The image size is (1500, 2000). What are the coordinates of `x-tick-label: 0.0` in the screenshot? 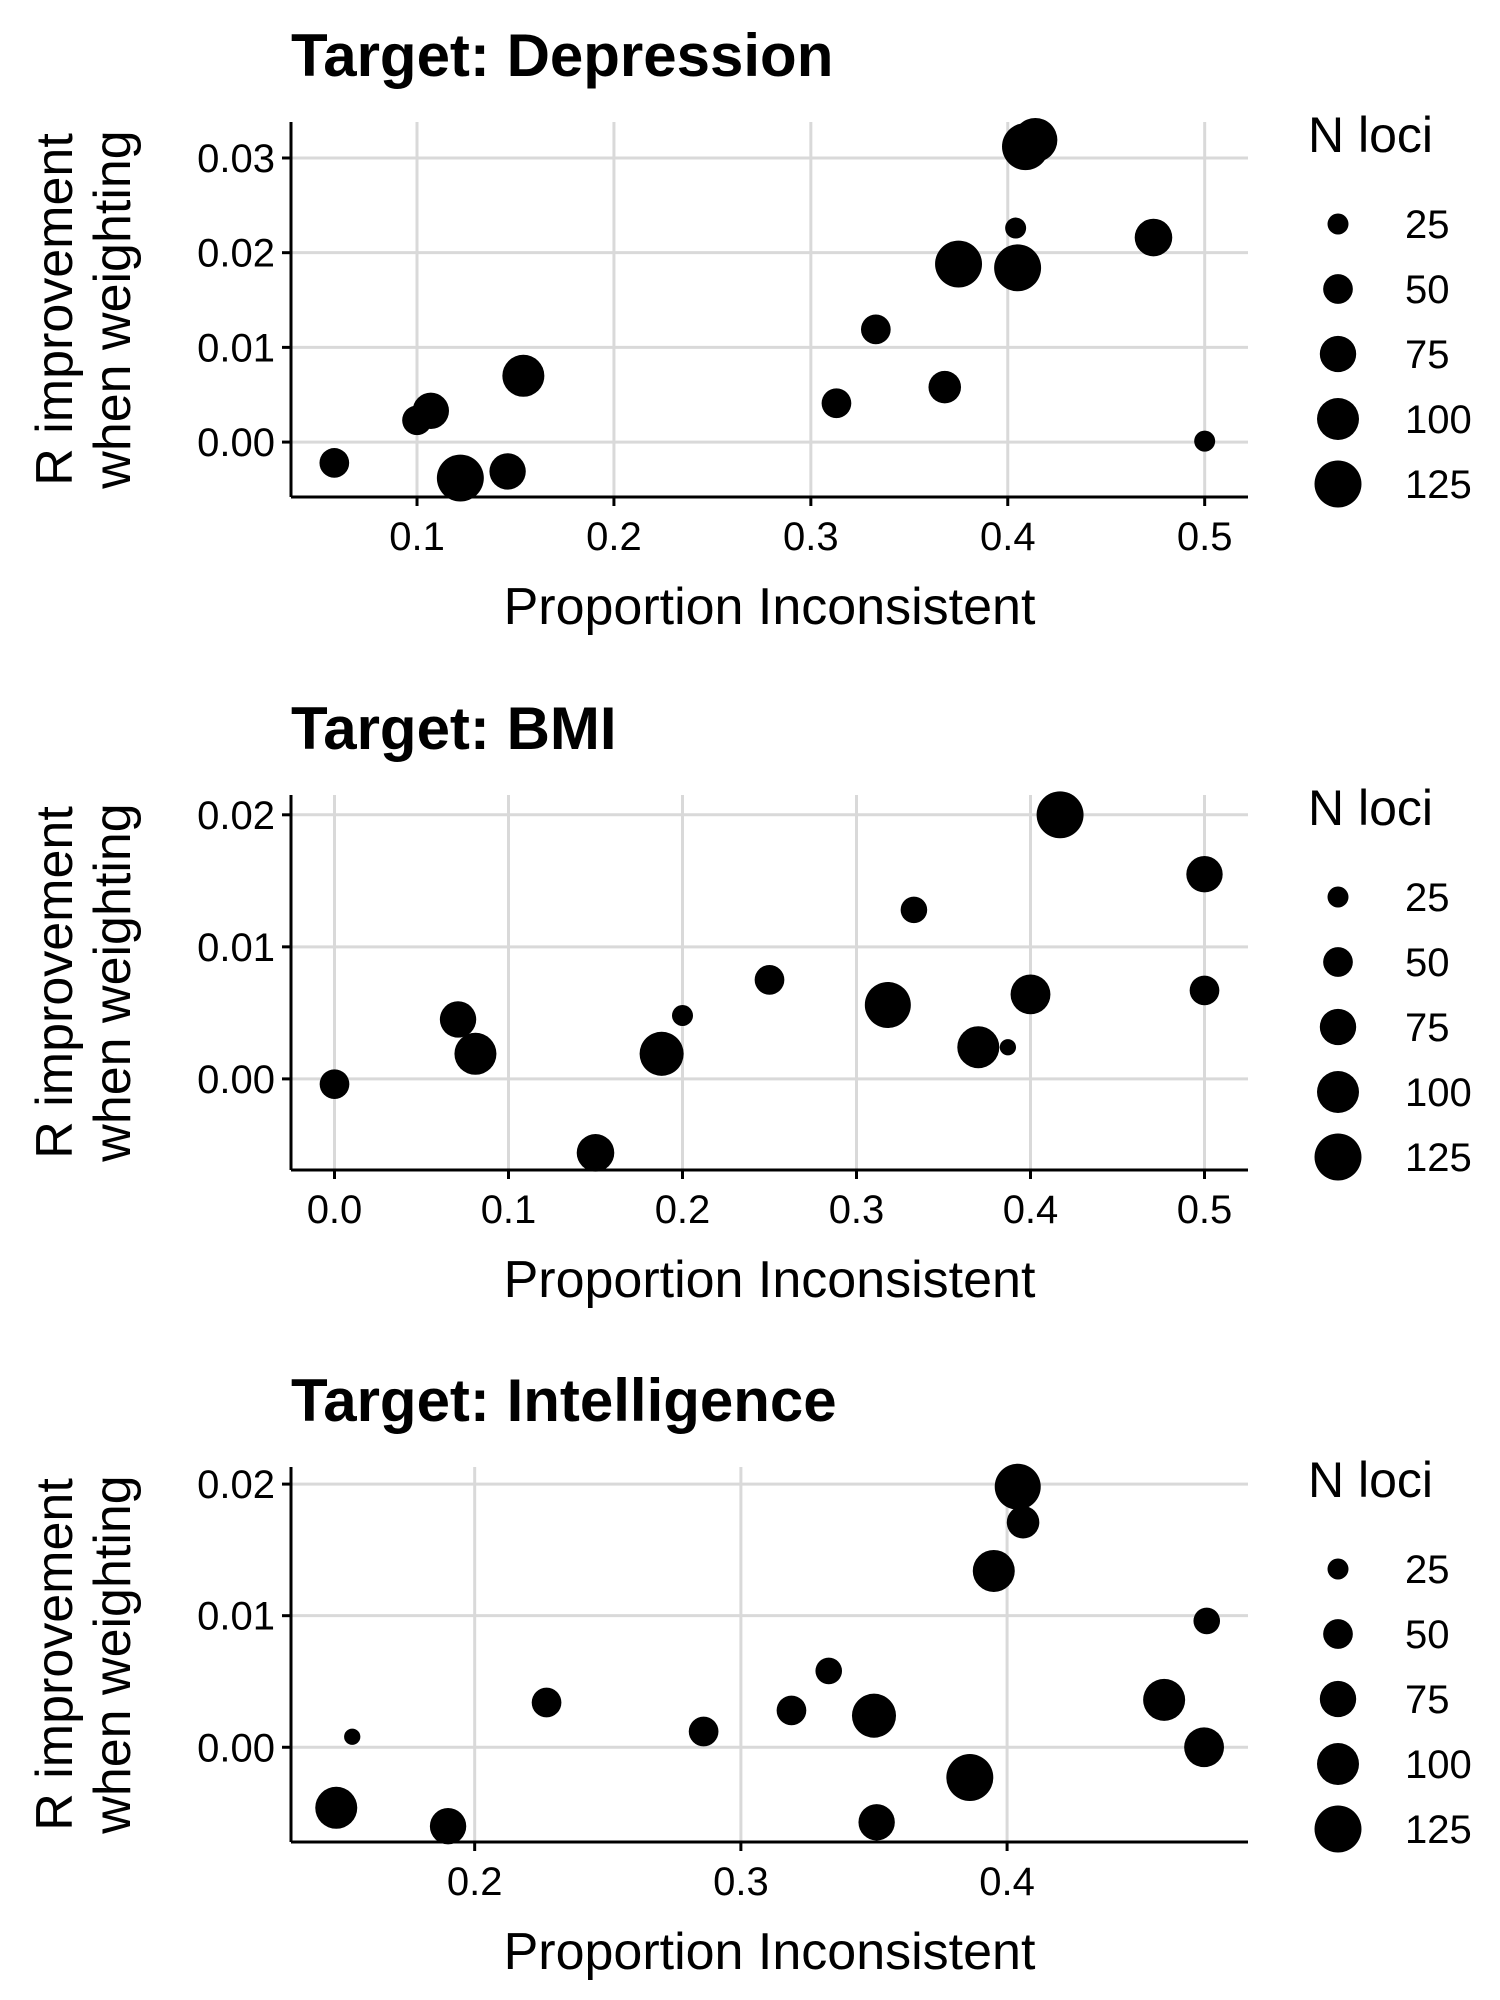 It's located at (335, 1210).